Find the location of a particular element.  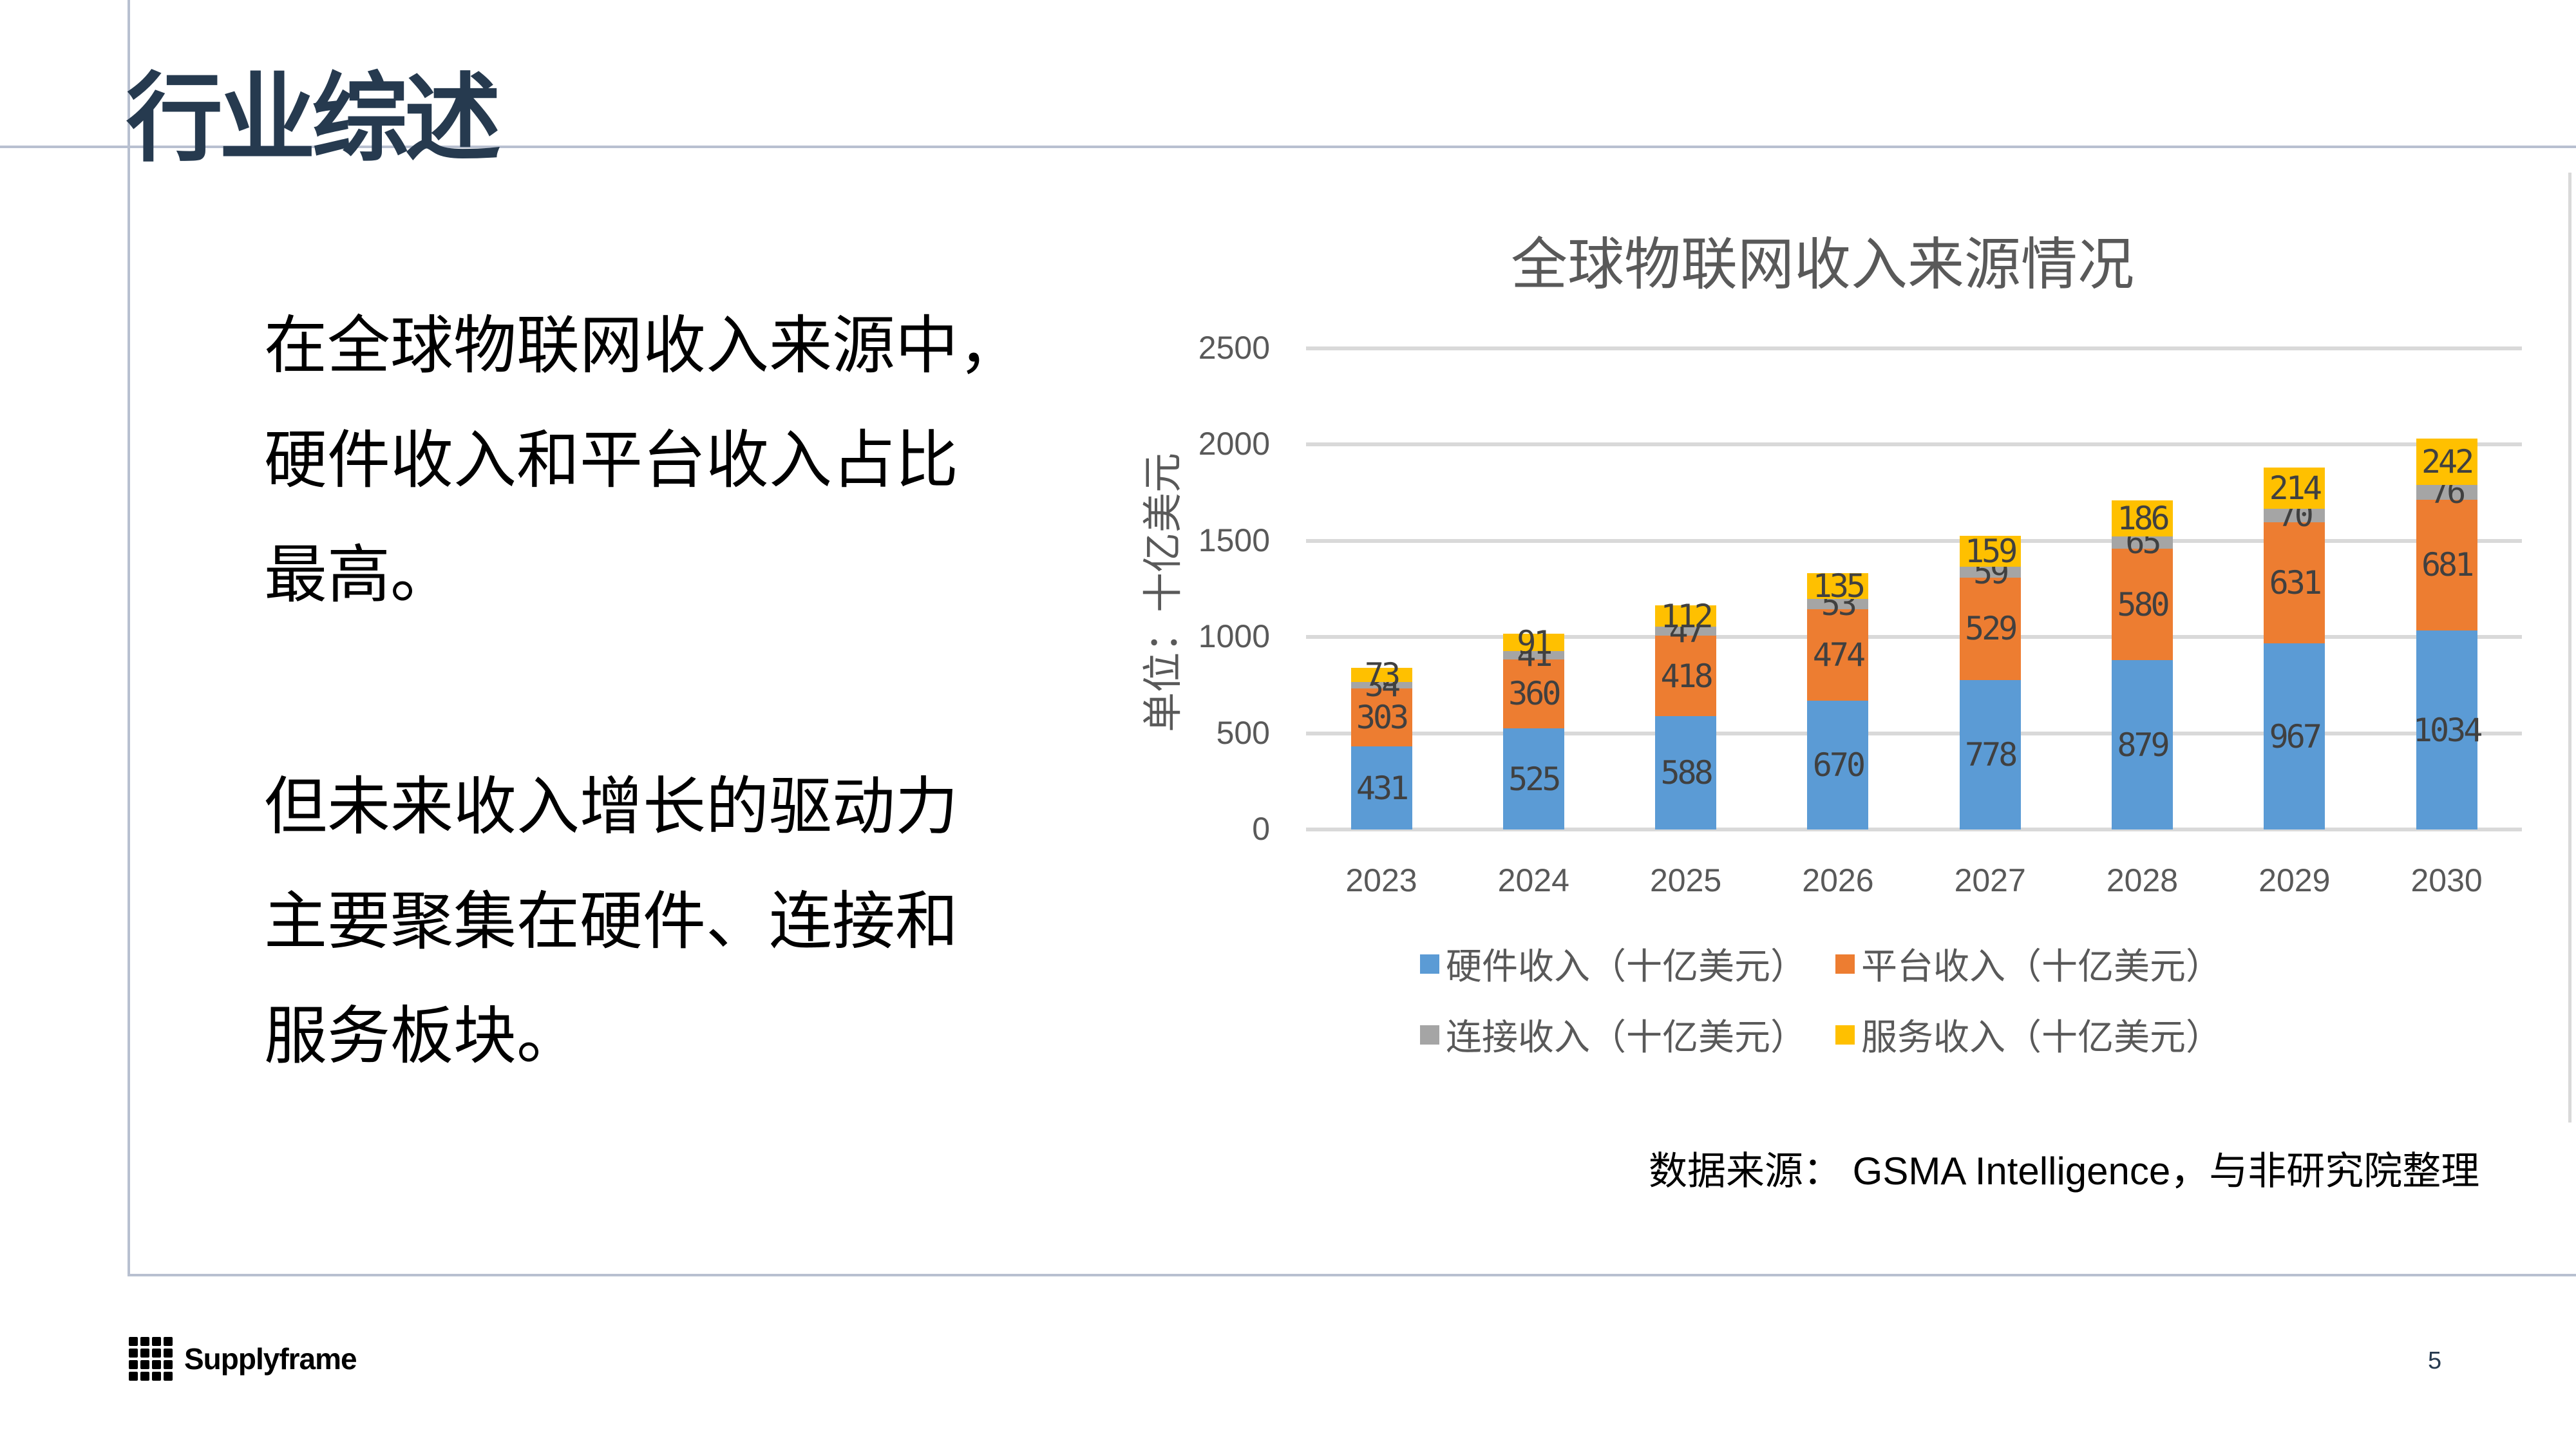

data-label: 242 is located at coordinates (2447, 461).